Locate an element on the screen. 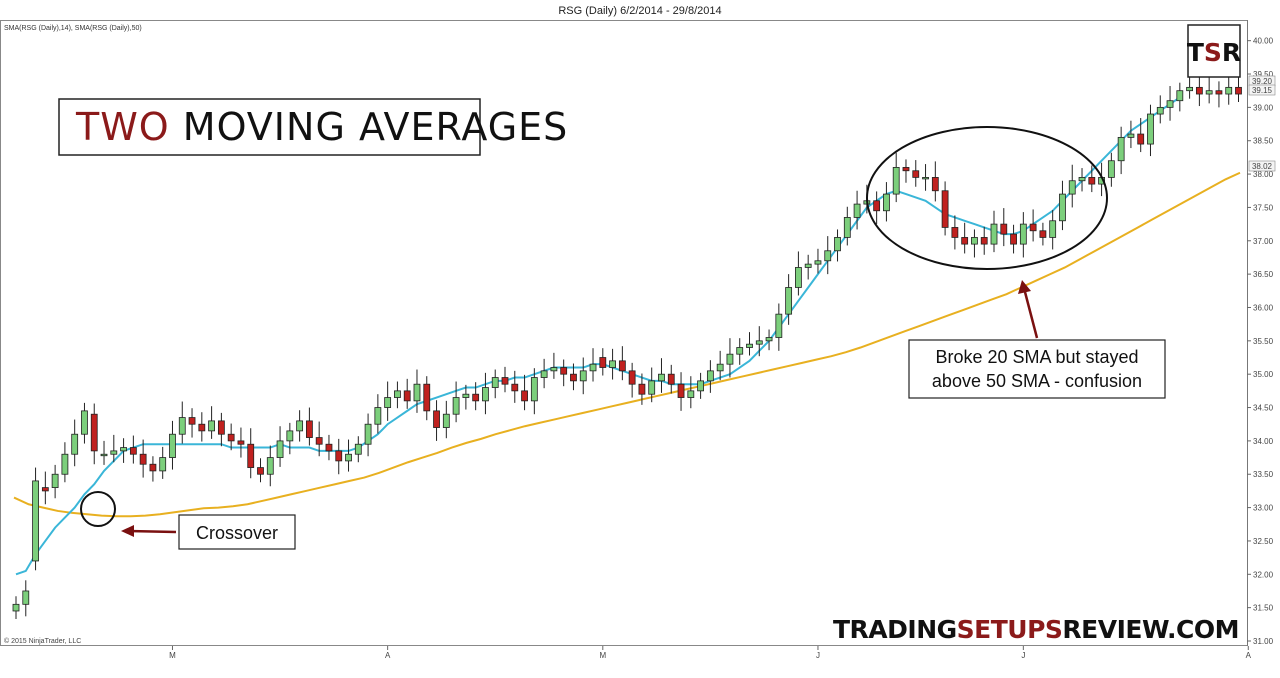 The height and width of the screenshot is (678, 1280). y-tick-label: 38.00 is located at coordinates (1263, 174).